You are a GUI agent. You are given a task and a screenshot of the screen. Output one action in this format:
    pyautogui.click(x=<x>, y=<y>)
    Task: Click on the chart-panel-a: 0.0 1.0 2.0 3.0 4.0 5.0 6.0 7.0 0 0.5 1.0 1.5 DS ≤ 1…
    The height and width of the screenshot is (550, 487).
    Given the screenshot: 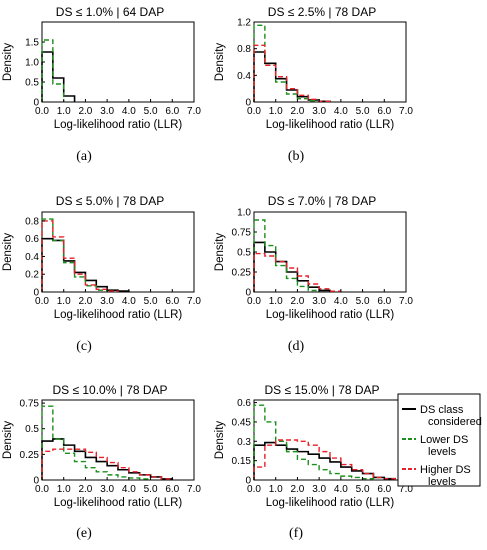 What is the action you would take?
    pyautogui.click(x=101, y=84)
    